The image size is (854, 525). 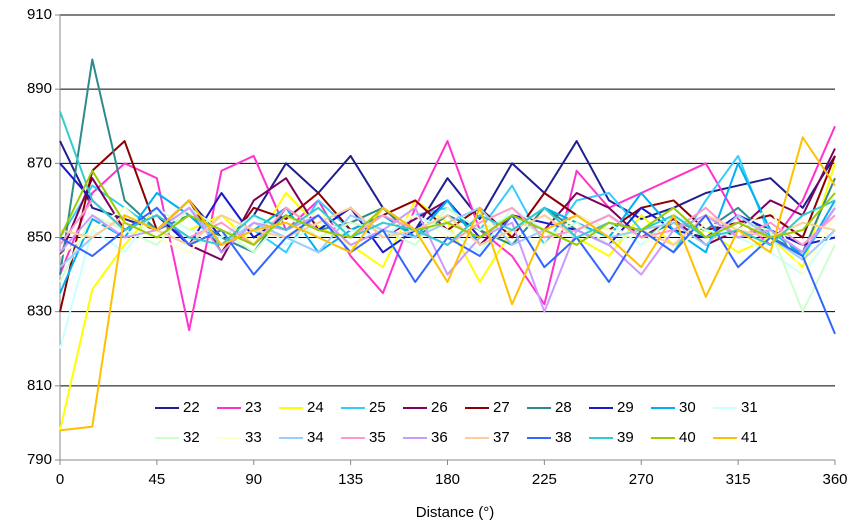 What do you see at coordinates (447, 479) in the screenshot?
I see `x-tick-label: 180` at bounding box center [447, 479].